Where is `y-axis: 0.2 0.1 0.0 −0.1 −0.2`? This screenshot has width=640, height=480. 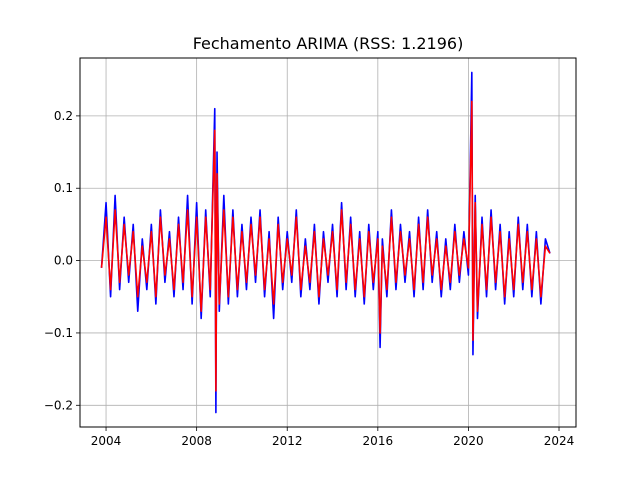 y-axis: 0.2 0.1 0.0 −0.1 −0.2 is located at coordinates (62, 260).